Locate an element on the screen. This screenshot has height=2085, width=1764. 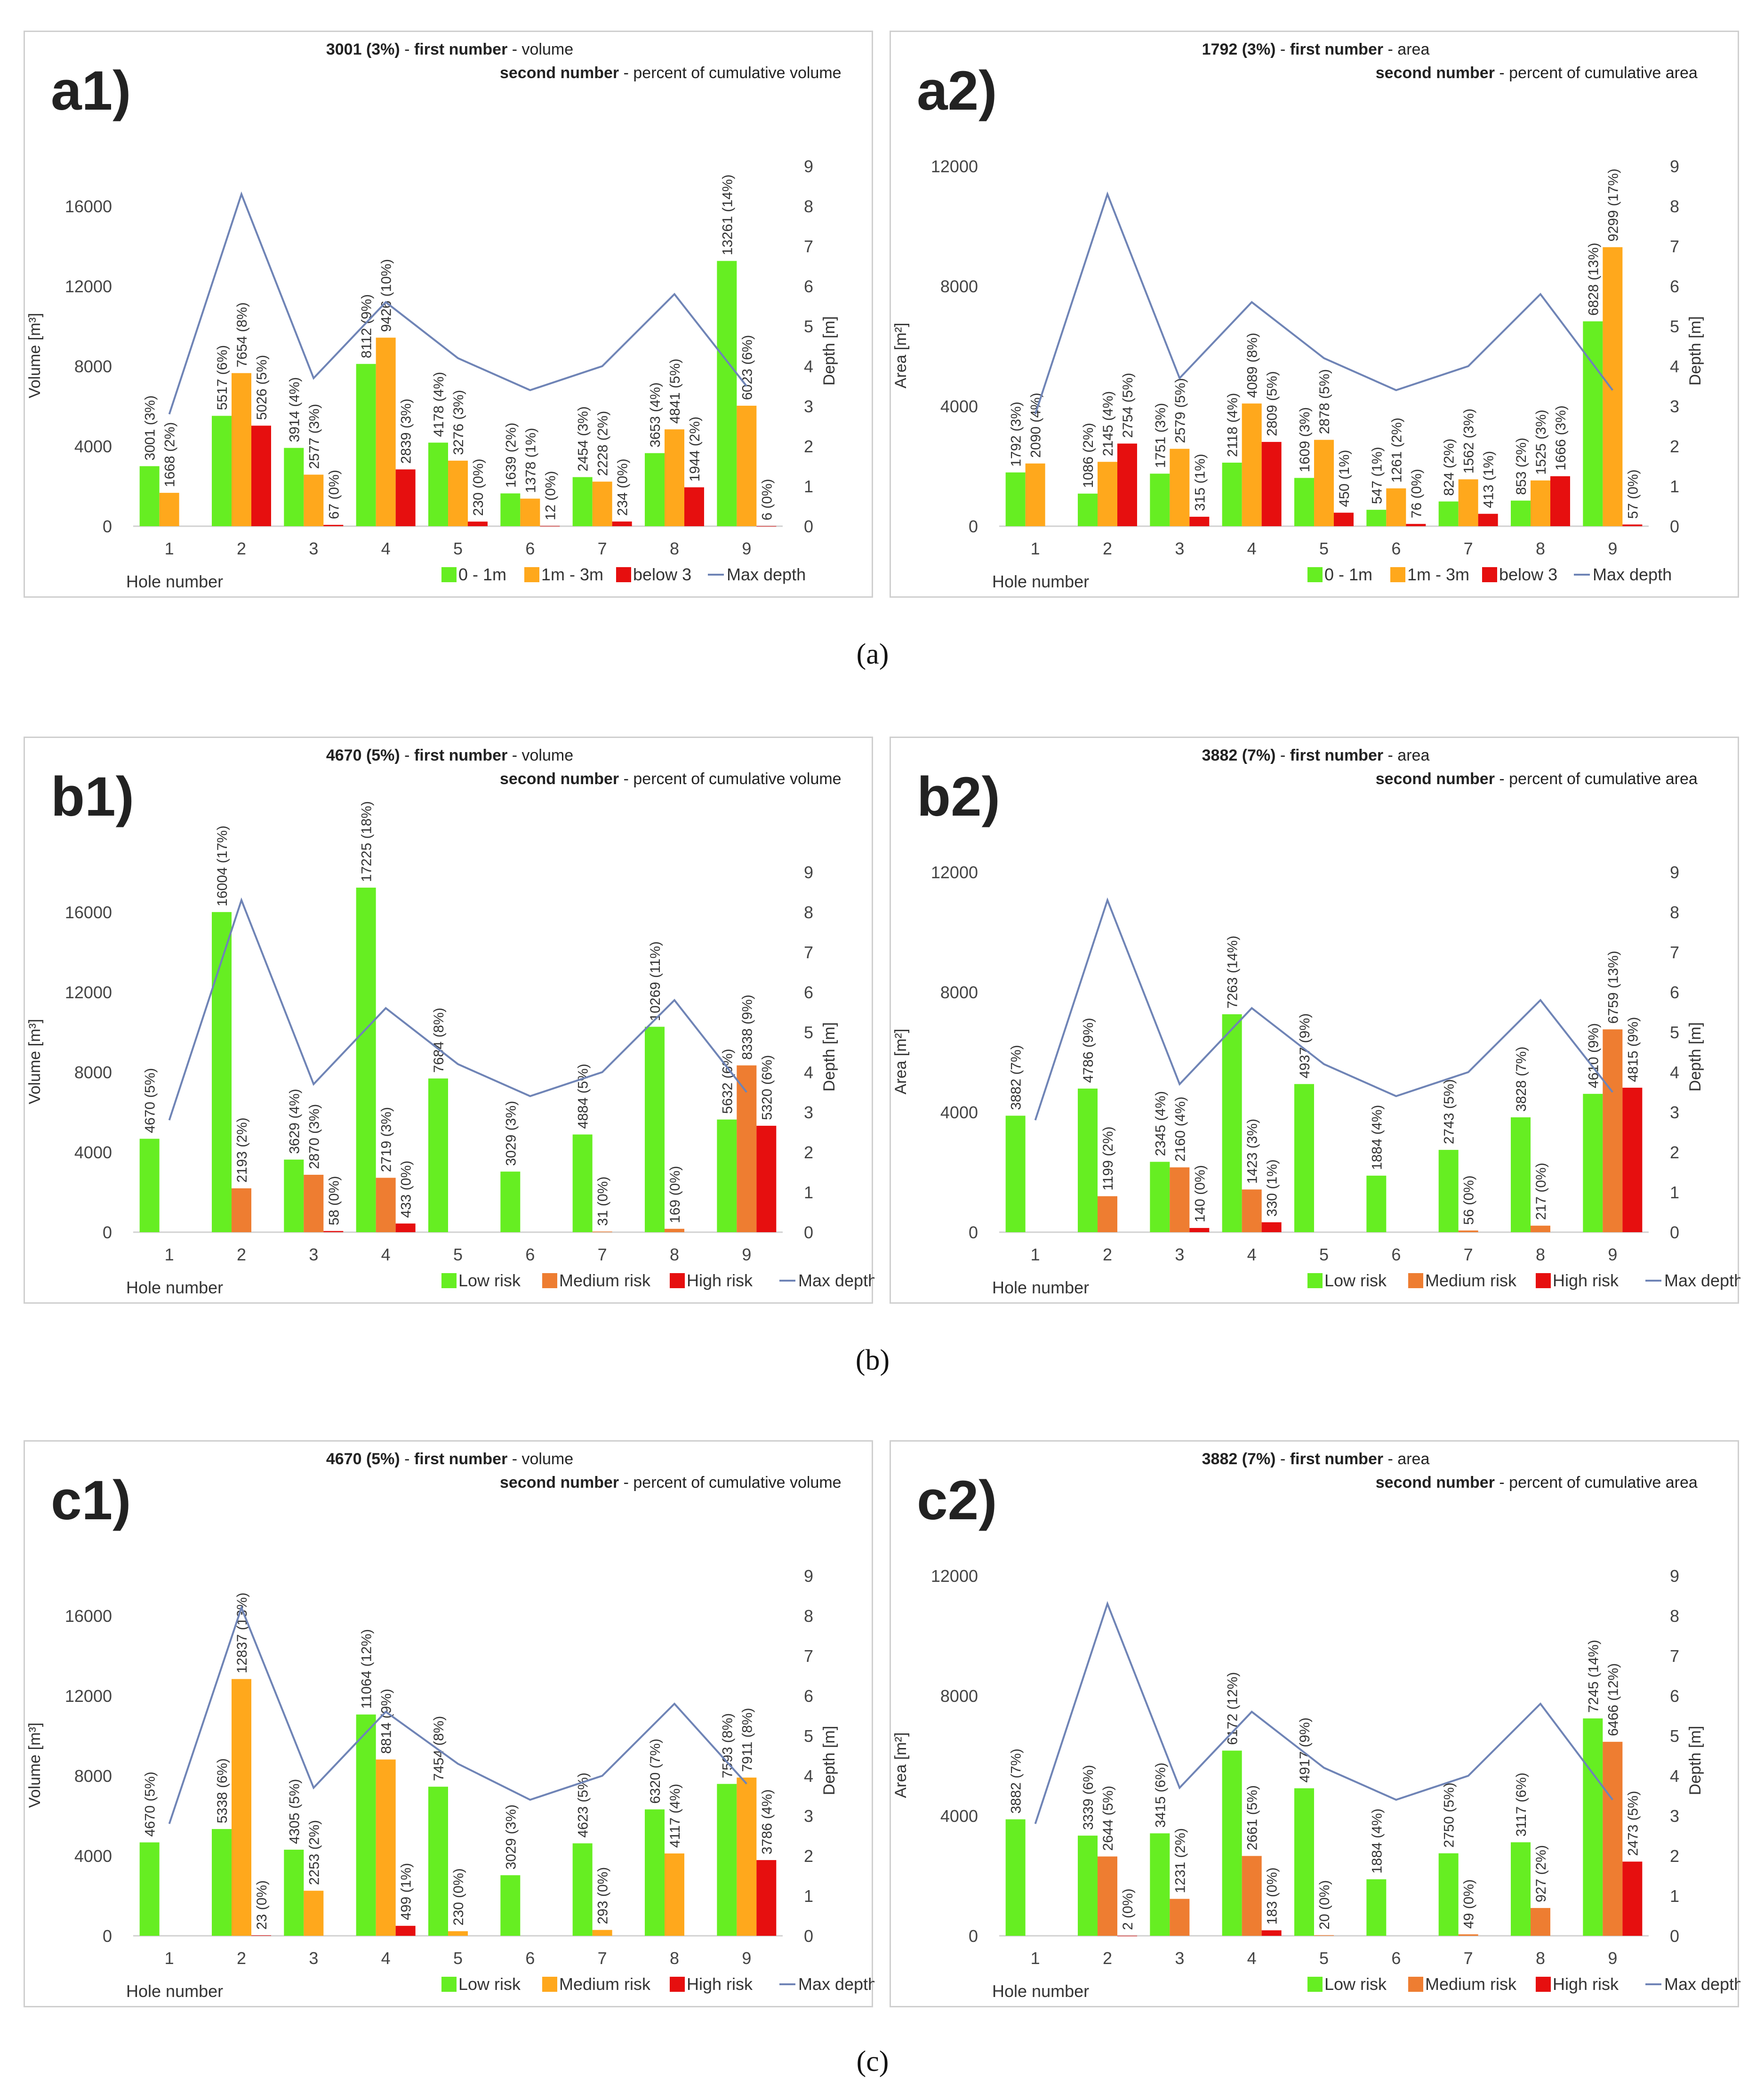
data-label: 1668 (2%) is located at coordinates (170, 455).